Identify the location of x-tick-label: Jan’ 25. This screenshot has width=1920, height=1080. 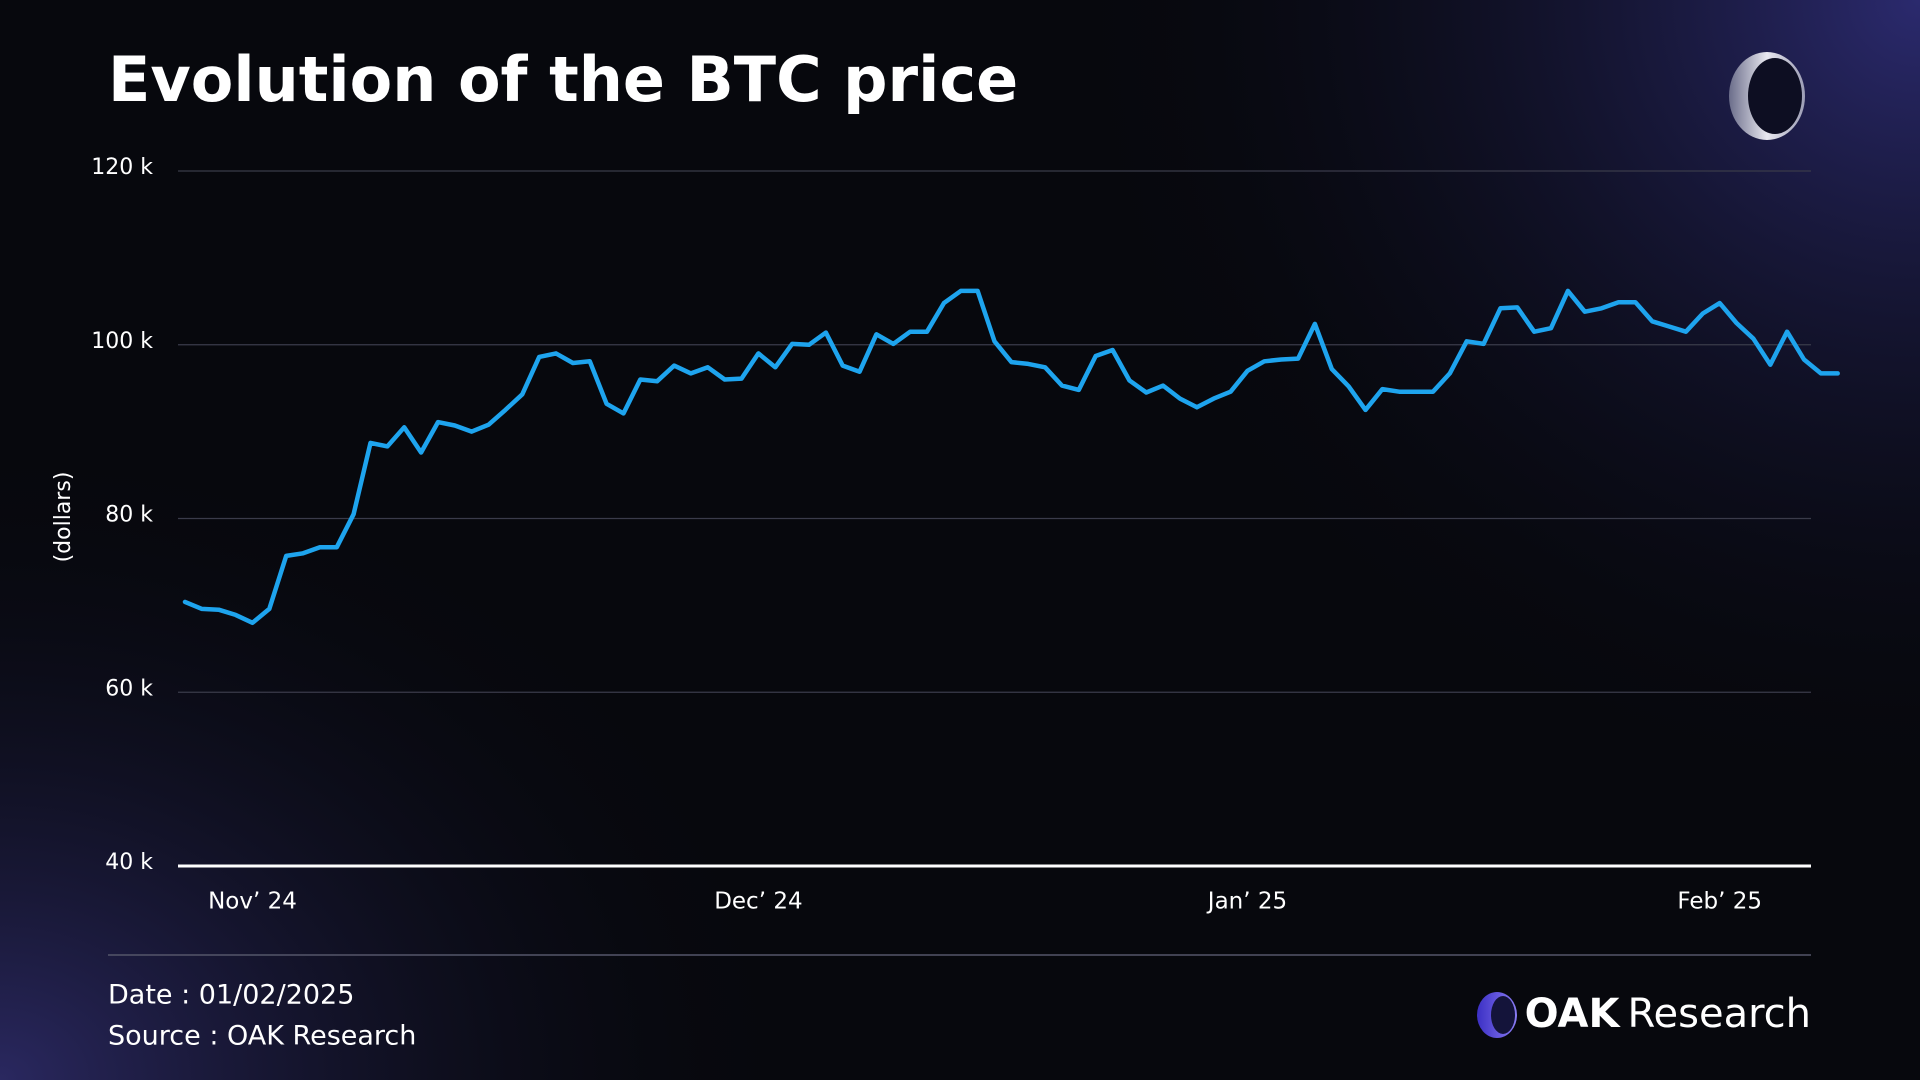
(1246, 902).